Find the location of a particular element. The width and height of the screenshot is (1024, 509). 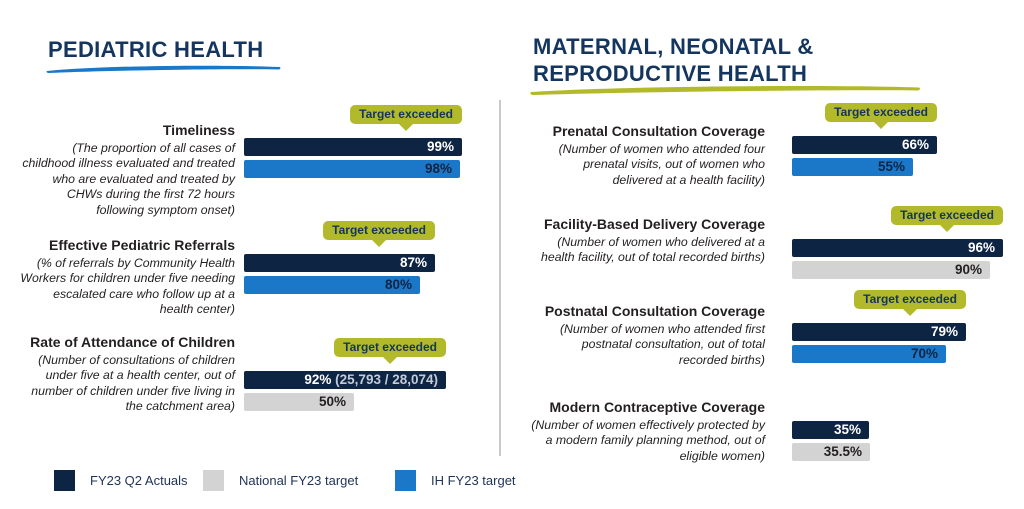

metric-contraceptive-bars: 35% 35.5% is located at coordinates (831, 443).